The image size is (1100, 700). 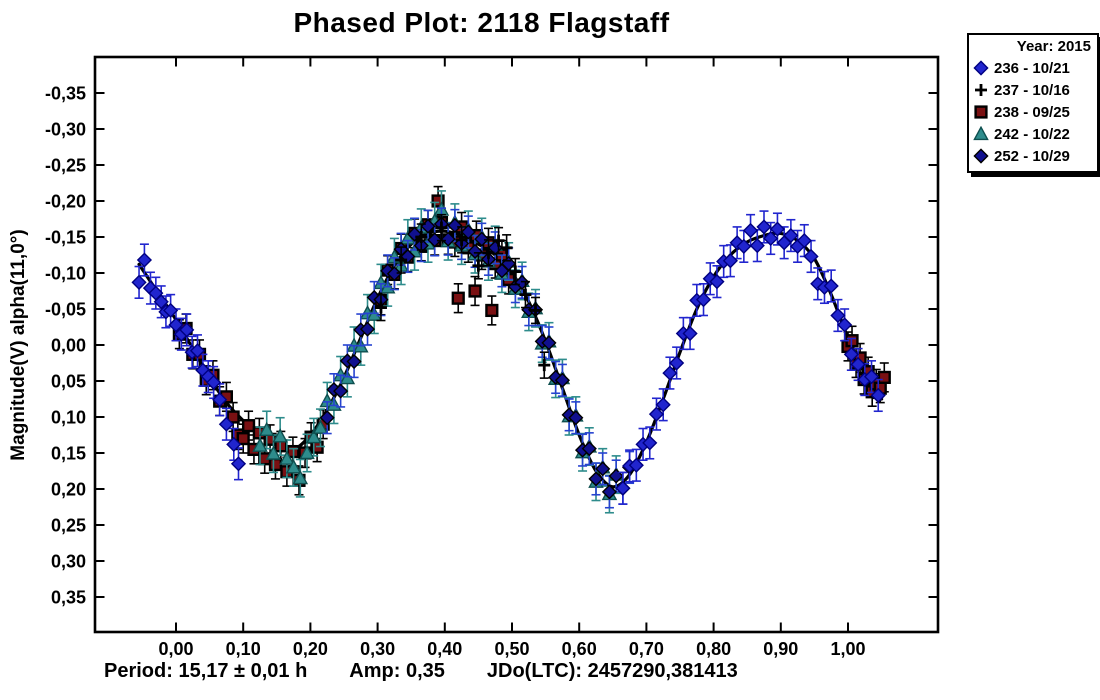 What do you see at coordinates (1053, 46) in the screenshot?
I see `legend-header: Year: 2015` at bounding box center [1053, 46].